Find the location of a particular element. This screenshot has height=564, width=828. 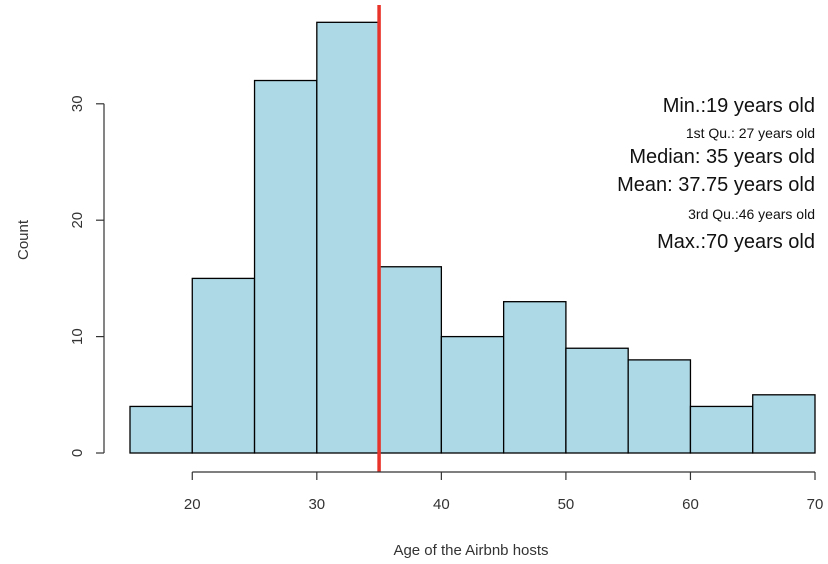

y-axis-title: Count is located at coordinates (23, 239).